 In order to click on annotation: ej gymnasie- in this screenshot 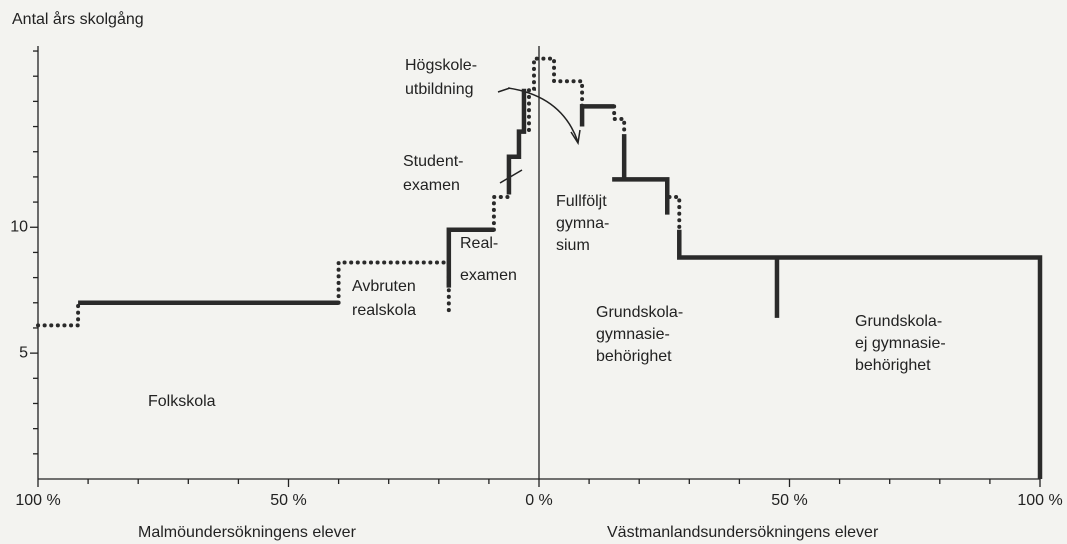, I will do `click(900, 343)`.